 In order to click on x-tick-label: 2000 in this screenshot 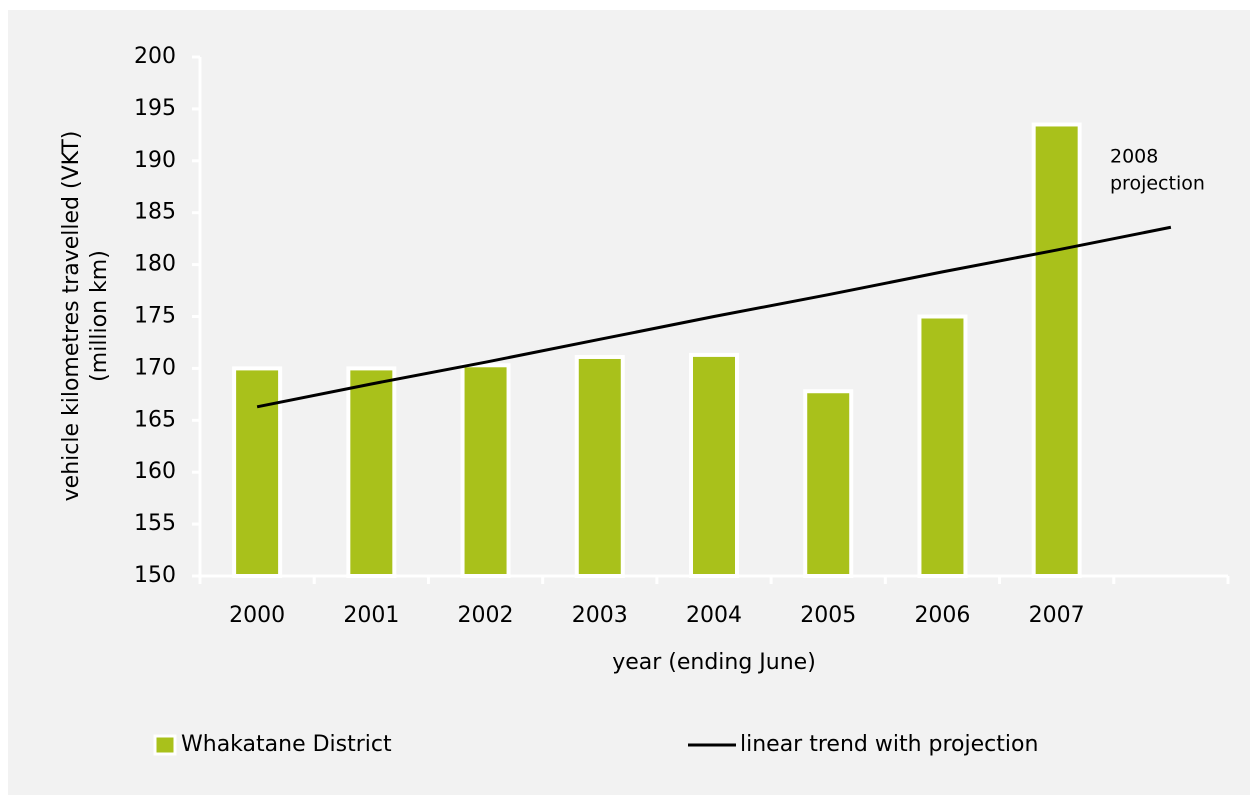, I will do `click(257, 615)`.